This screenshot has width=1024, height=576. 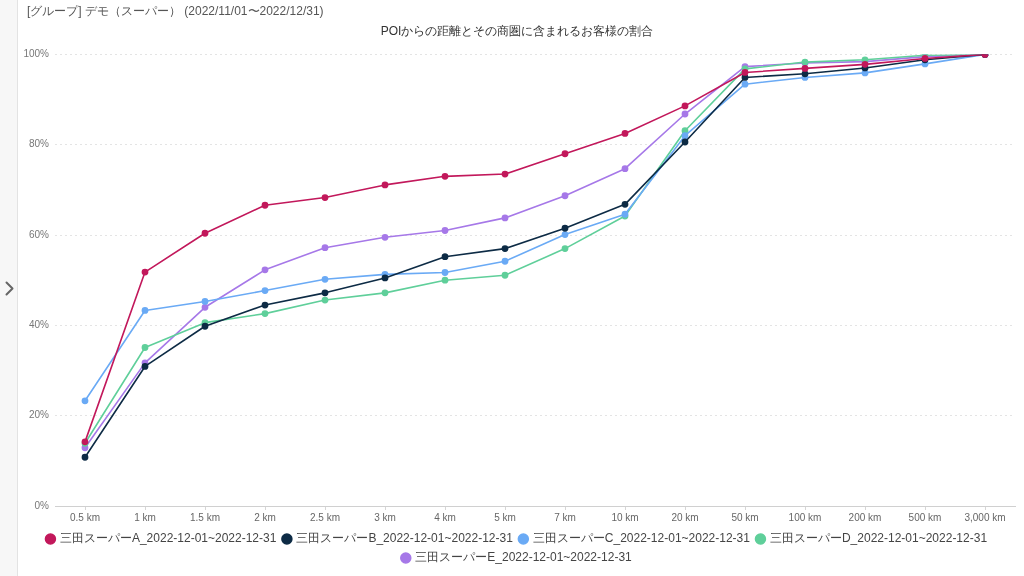 What do you see at coordinates (925, 517) in the screenshot?
I see `x-tick-label: 500 km` at bounding box center [925, 517].